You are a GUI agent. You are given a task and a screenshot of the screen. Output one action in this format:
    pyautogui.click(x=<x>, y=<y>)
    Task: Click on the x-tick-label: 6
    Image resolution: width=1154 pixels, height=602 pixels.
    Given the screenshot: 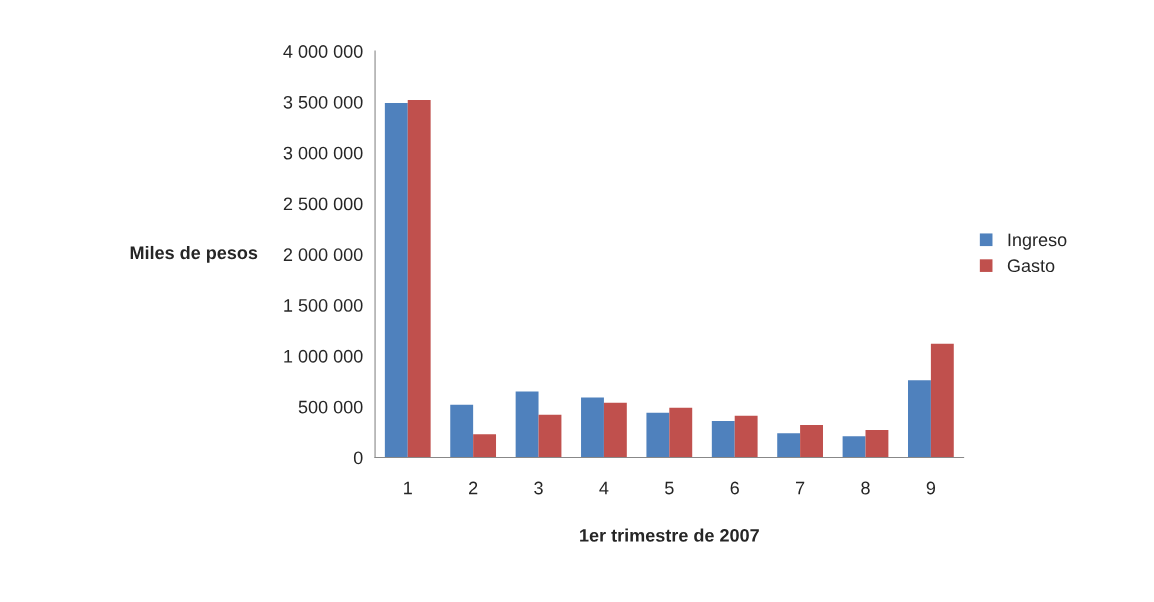 What is the action you would take?
    pyautogui.click(x=734, y=488)
    